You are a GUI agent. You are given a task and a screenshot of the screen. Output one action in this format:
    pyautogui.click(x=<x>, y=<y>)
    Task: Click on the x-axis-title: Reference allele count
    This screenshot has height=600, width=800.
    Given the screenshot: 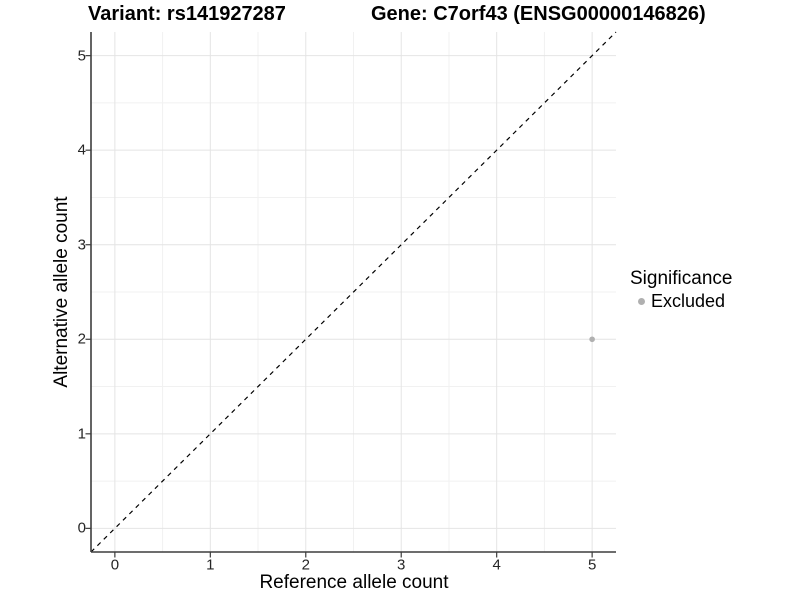 What is the action you would take?
    pyautogui.click(x=354, y=582)
    